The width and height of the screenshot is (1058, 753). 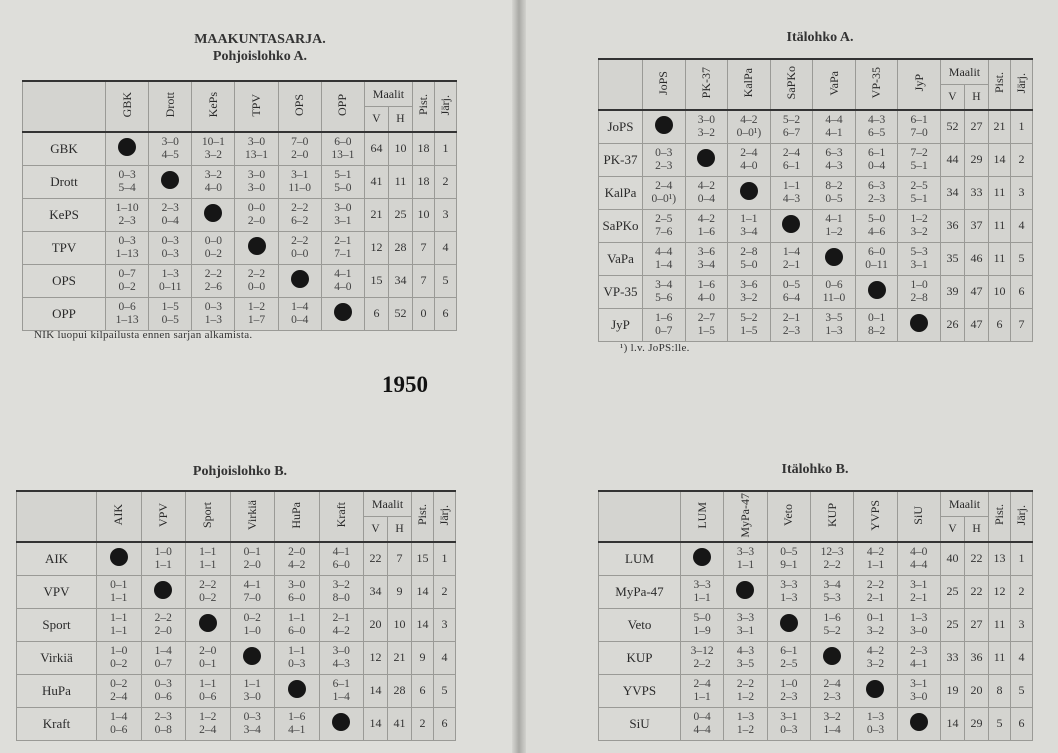 I want to click on result-cell: 1–0 1–1, so click(x=163, y=558).